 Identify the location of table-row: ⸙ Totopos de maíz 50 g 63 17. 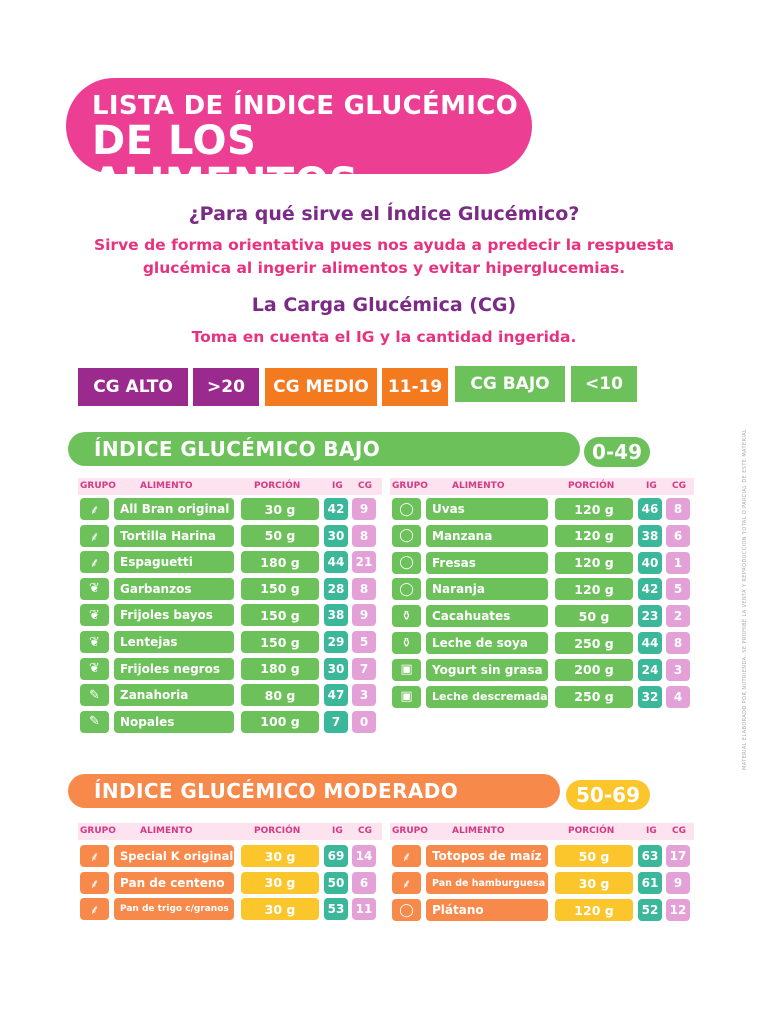
(544, 856).